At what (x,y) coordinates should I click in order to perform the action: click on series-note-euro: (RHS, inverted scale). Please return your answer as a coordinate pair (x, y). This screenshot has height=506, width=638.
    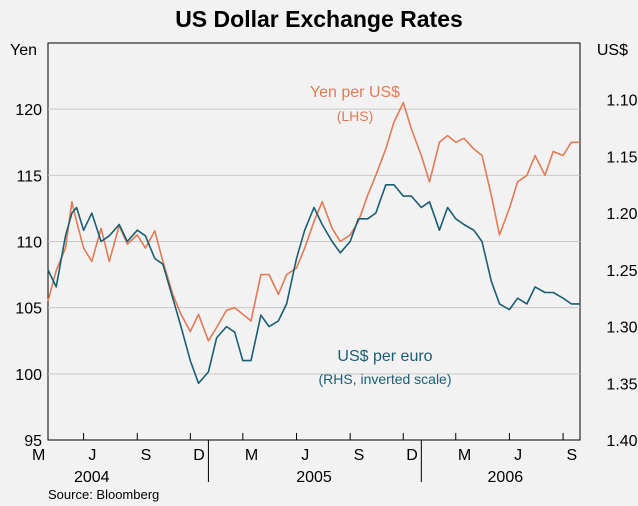
    Looking at the image, I should click on (384, 379).